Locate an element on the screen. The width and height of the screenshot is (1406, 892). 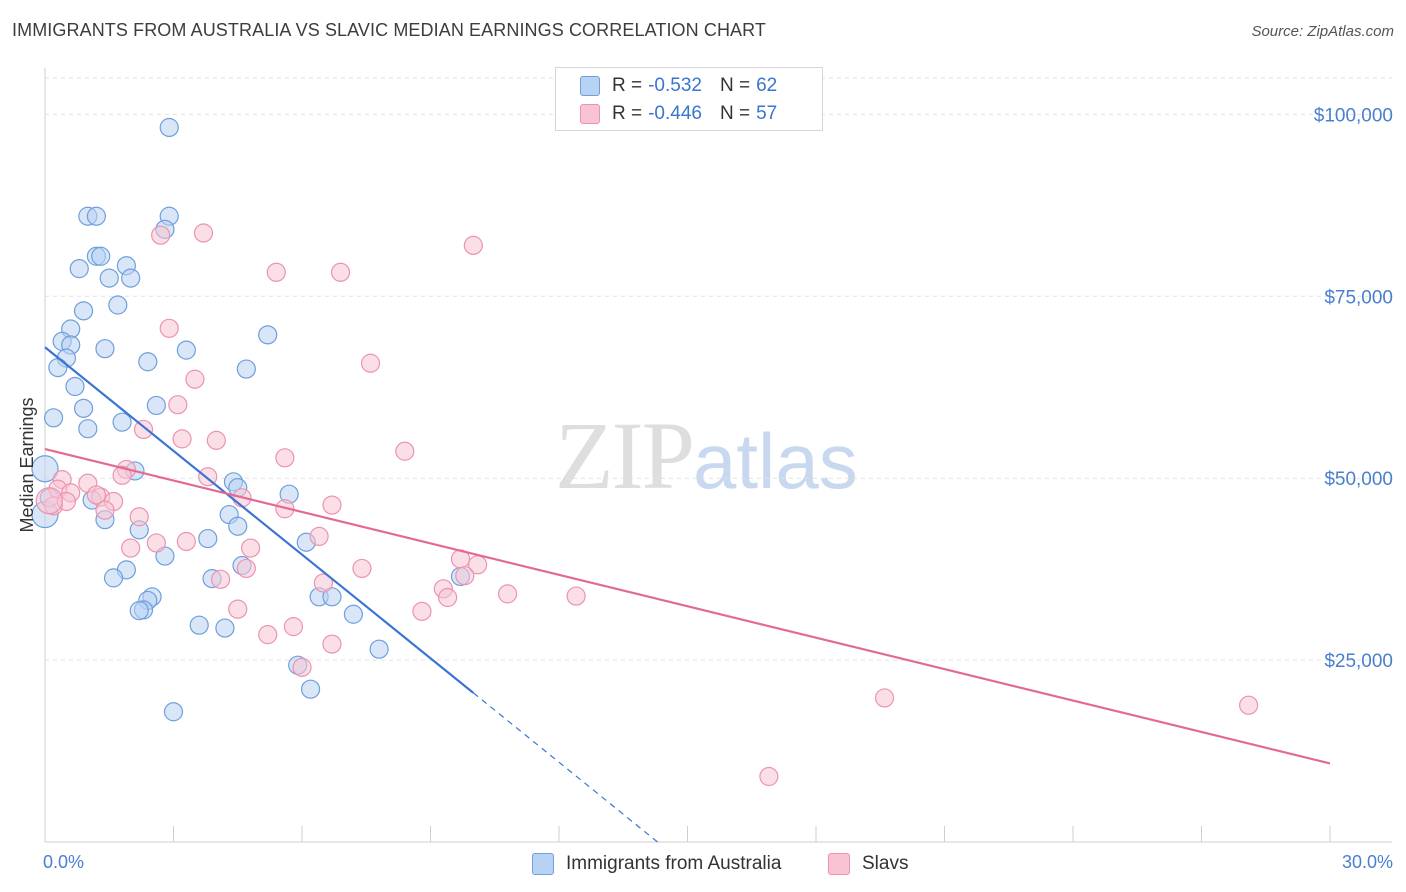
legend-row-australia: R = -0.532 N = 62 is located at coordinates (678, 86).